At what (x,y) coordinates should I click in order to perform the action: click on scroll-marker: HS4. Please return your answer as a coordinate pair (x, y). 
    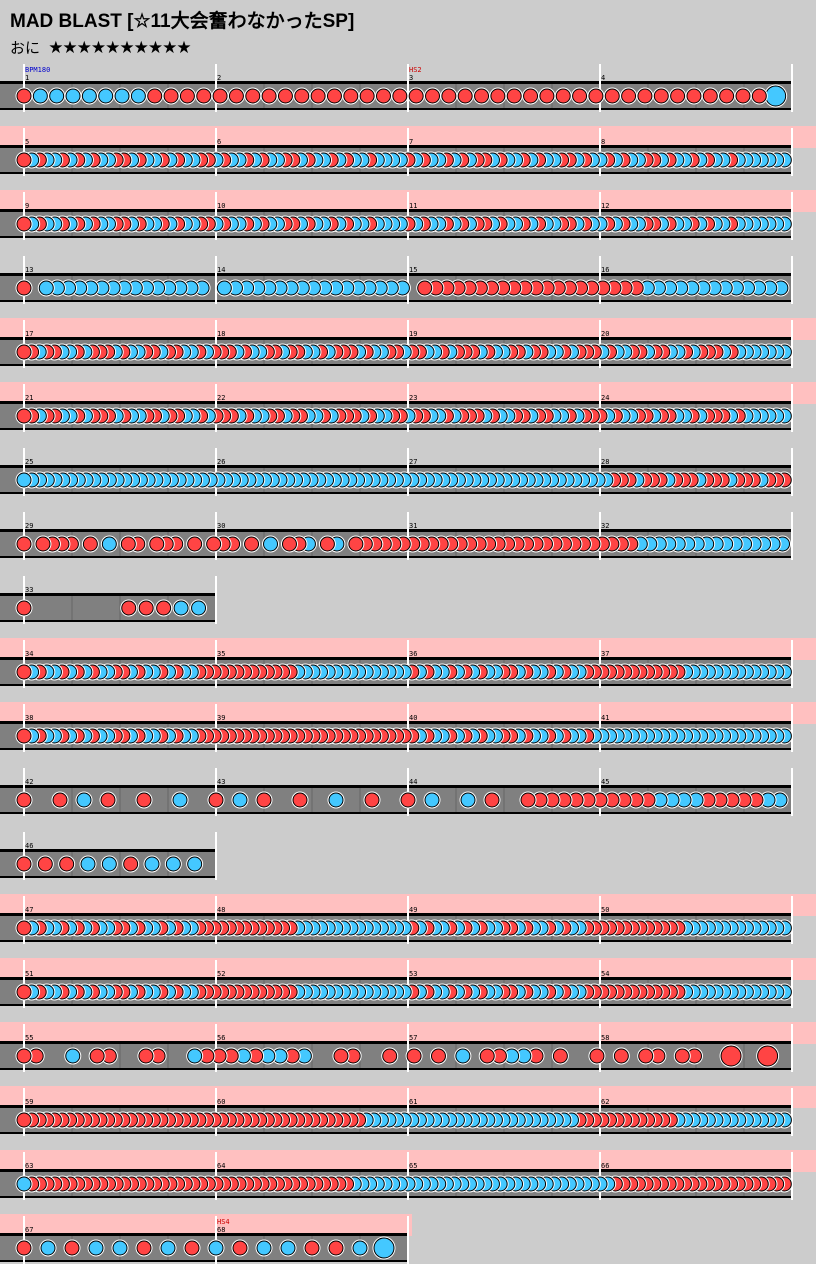
    Looking at the image, I should click on (223, 1222).